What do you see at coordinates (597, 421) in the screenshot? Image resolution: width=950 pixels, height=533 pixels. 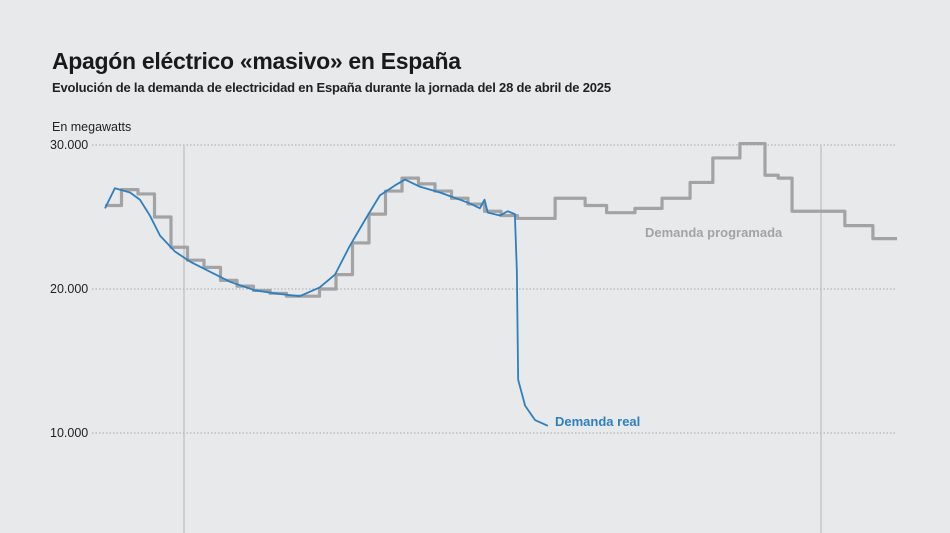 I see `series-label-real: Demanda real` at bounding box center [597, 421].